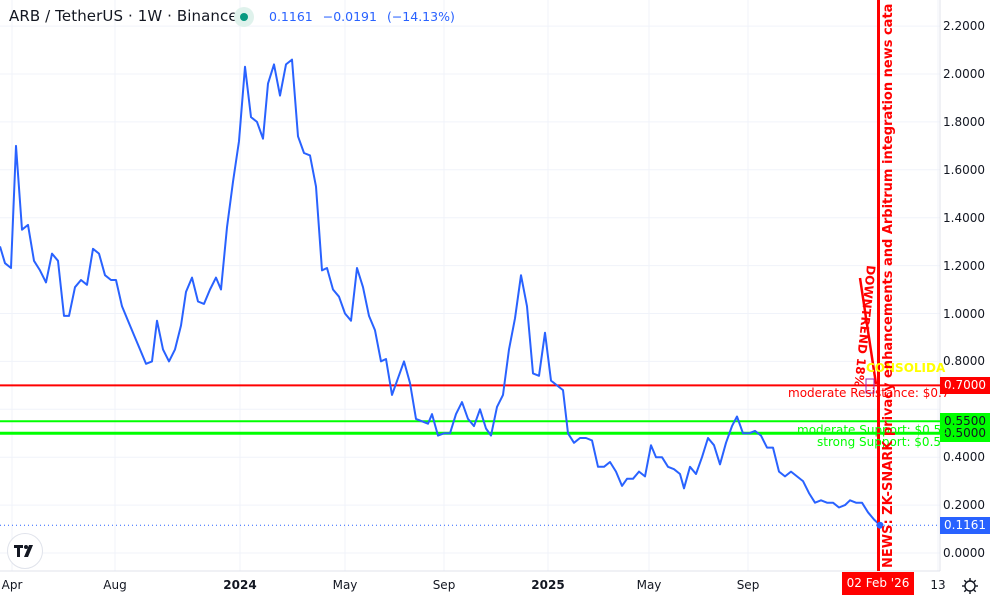  Describe the element at coordinates (964, 553) in the screenshot. I see `price-axis-label: 0.0000` at that location.